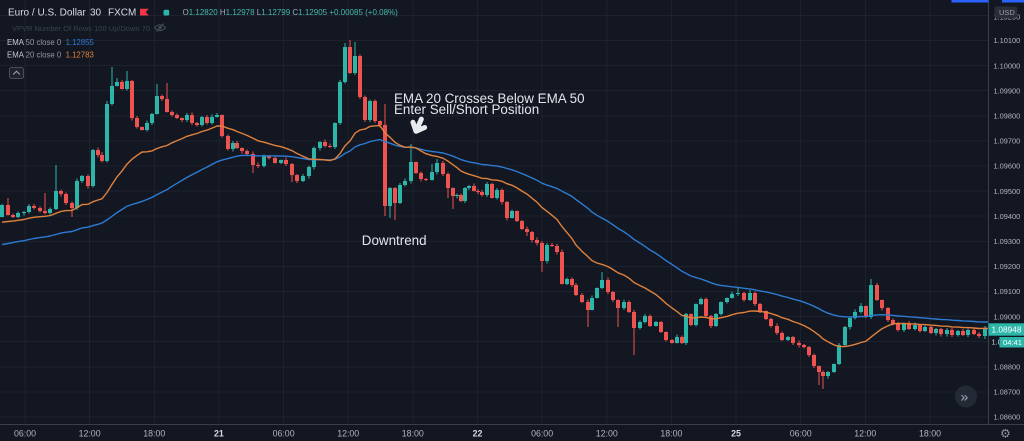 Image resolution: width=1024 pixels, height=441 pixels. Describe the element at coordinates (80, 55) in the screenshot. I see `svg-text: 1.12783` at that location.